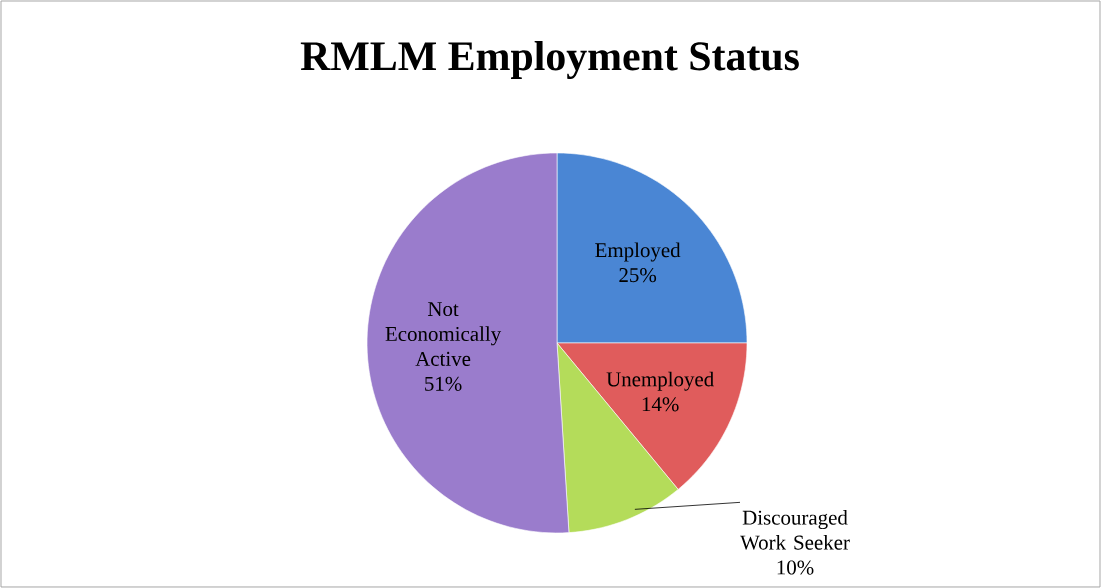 The width and height of the screenshot is (1101, 588). Describe the element at coordinates (443, 383) in the screenshot. I see `data-label: 51%` at that location.